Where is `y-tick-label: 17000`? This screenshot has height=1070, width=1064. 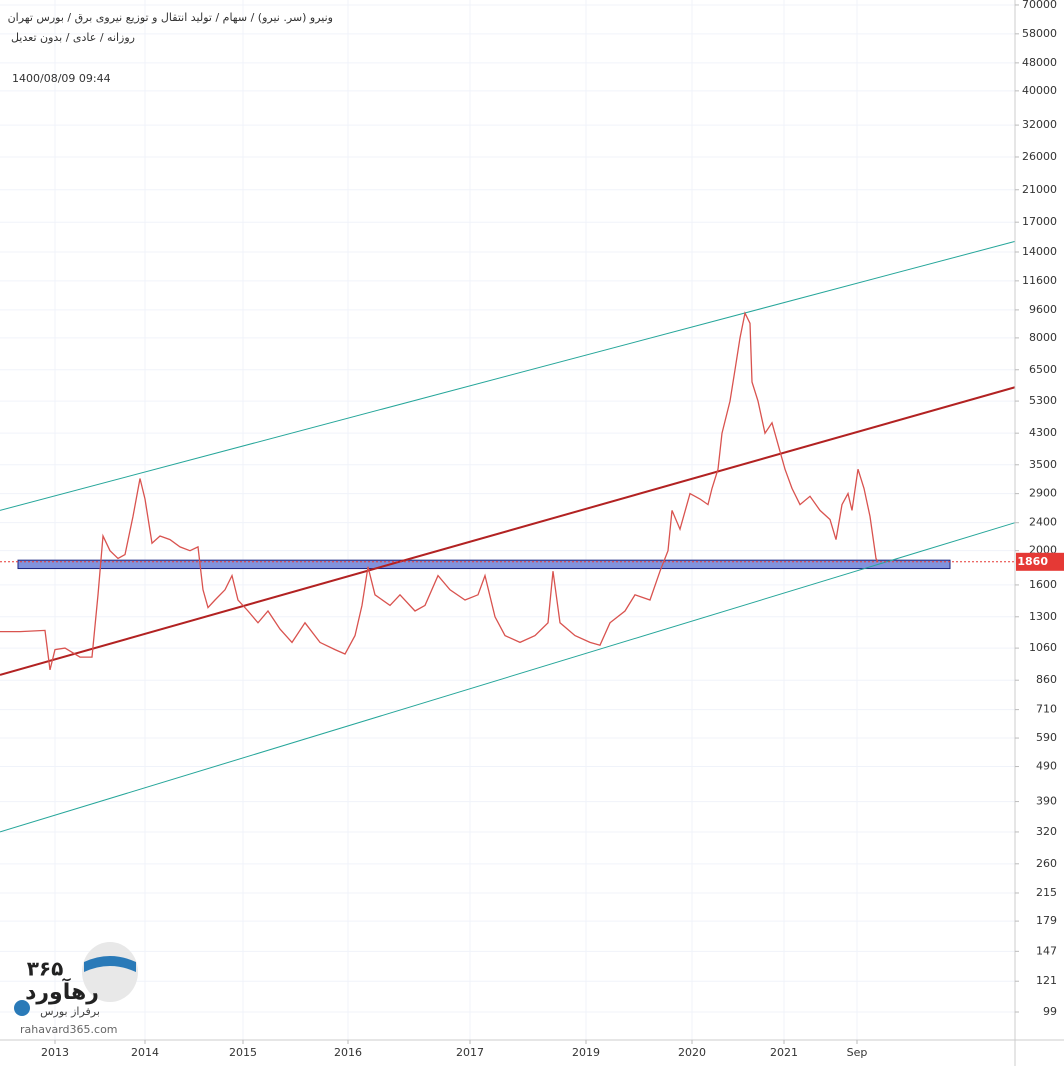
y-tick-label: 17000 is located at coordinates (1039, 221).